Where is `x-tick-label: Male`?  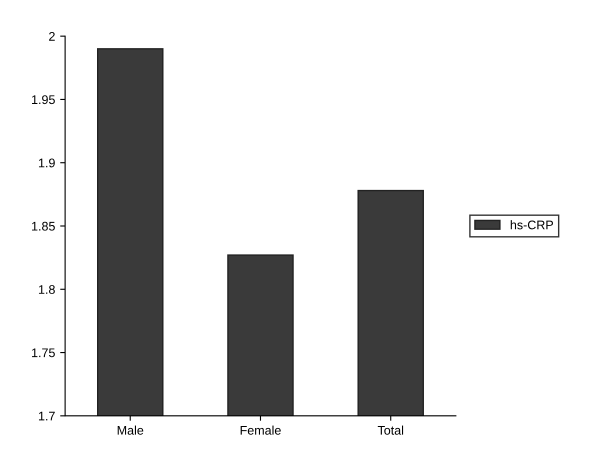 x-tick-label: Male is located at coordinates (131, 430).